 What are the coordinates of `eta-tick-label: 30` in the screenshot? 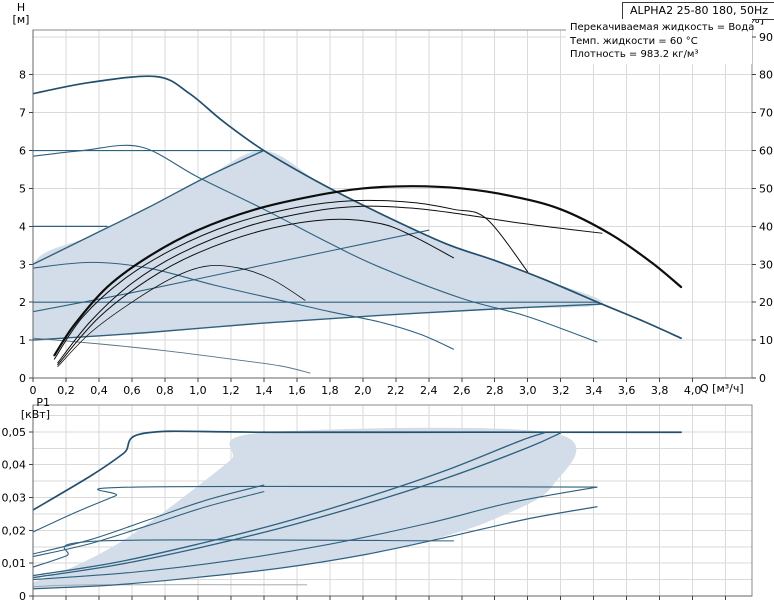 It's located at (766, 264).